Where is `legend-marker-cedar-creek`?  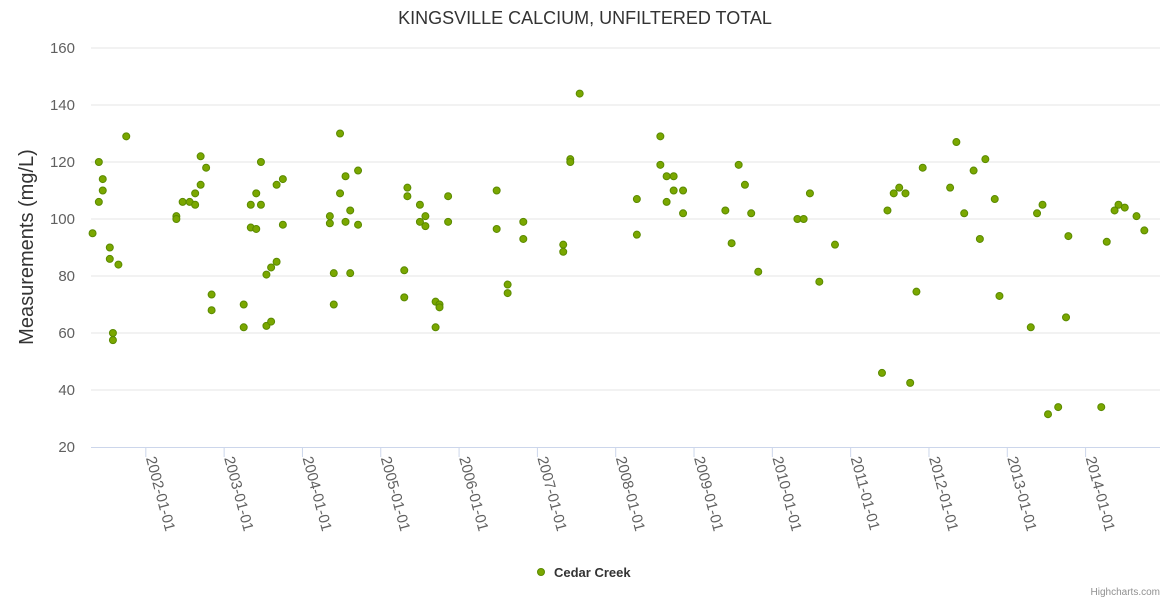 legend-marker-cedar-creek is located at coordinates (541, 572).